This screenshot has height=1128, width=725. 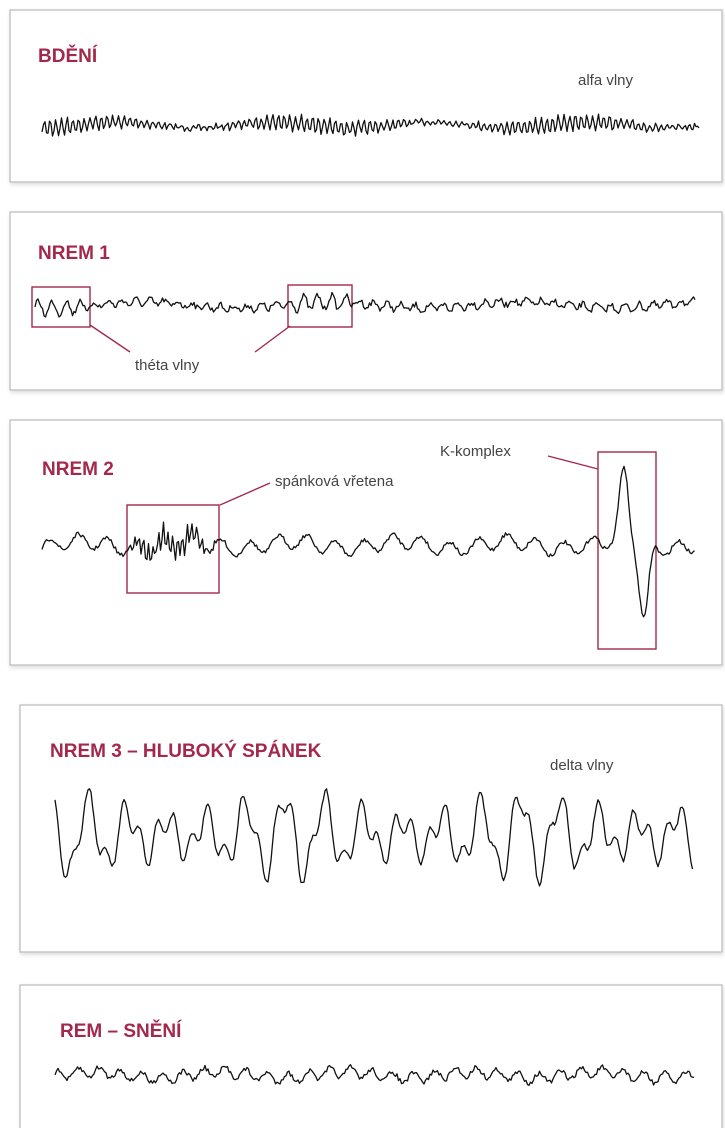 I want to click on panel-title: REM – SNĚNÍ, so click(x=121, y=1031).